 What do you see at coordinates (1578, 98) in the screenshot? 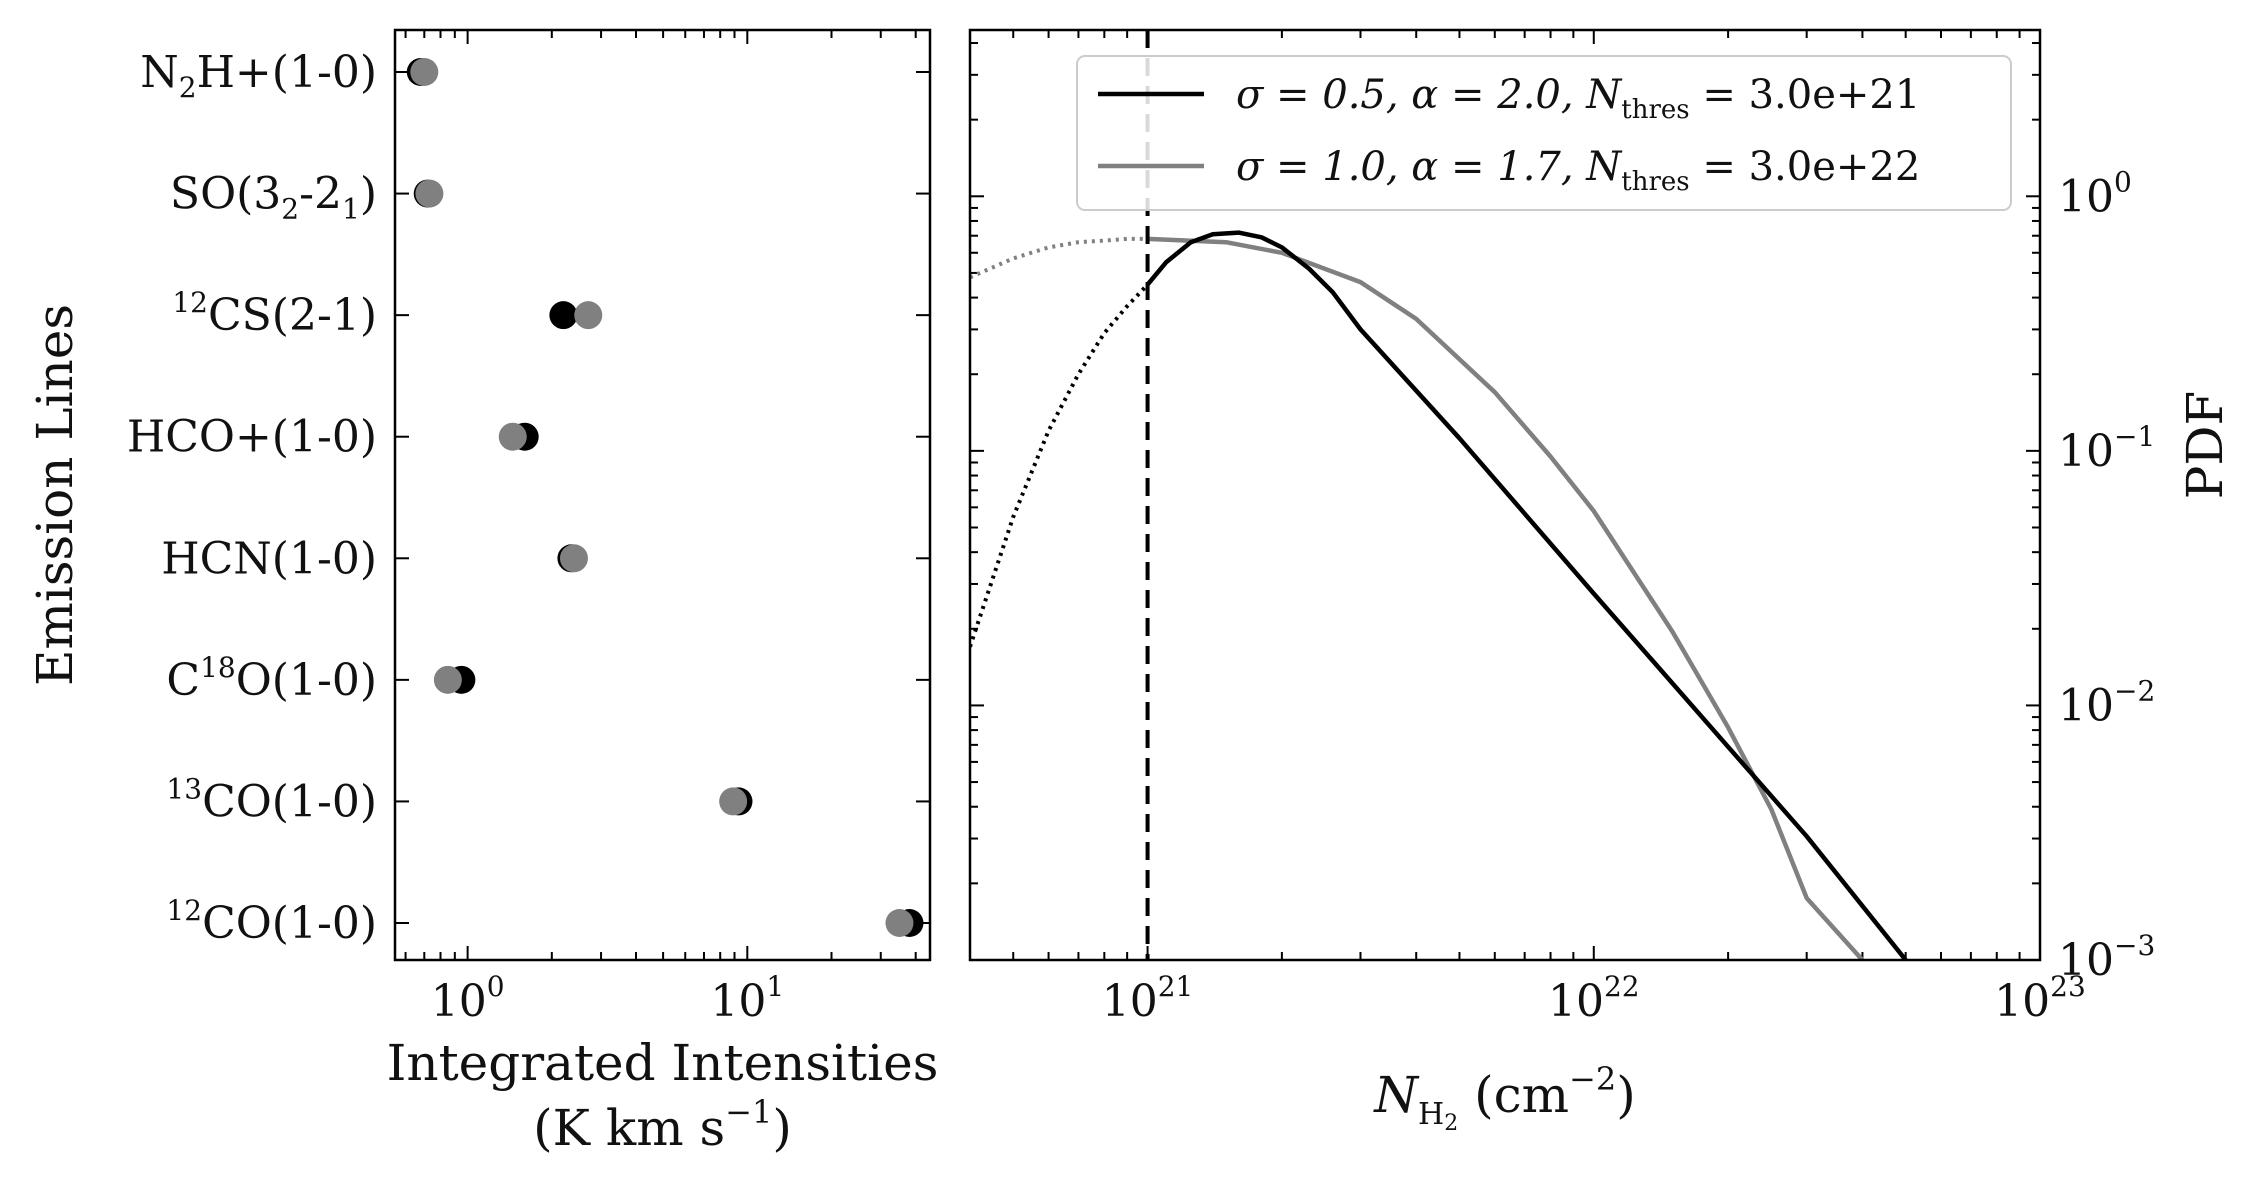
I see `legend-entry: σ = 0.5, α = 2.0, Nthres = 3.0e+21` at bounding box center [1578, 98].